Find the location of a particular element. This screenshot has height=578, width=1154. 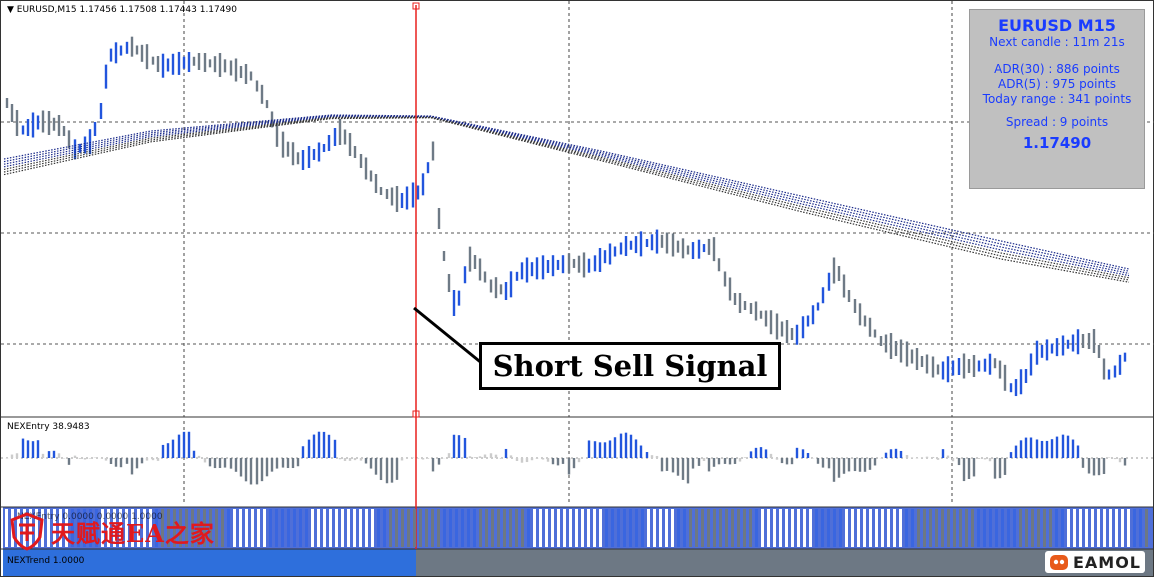

subwindow3-bull-bg is located at coordinates (209, 562).